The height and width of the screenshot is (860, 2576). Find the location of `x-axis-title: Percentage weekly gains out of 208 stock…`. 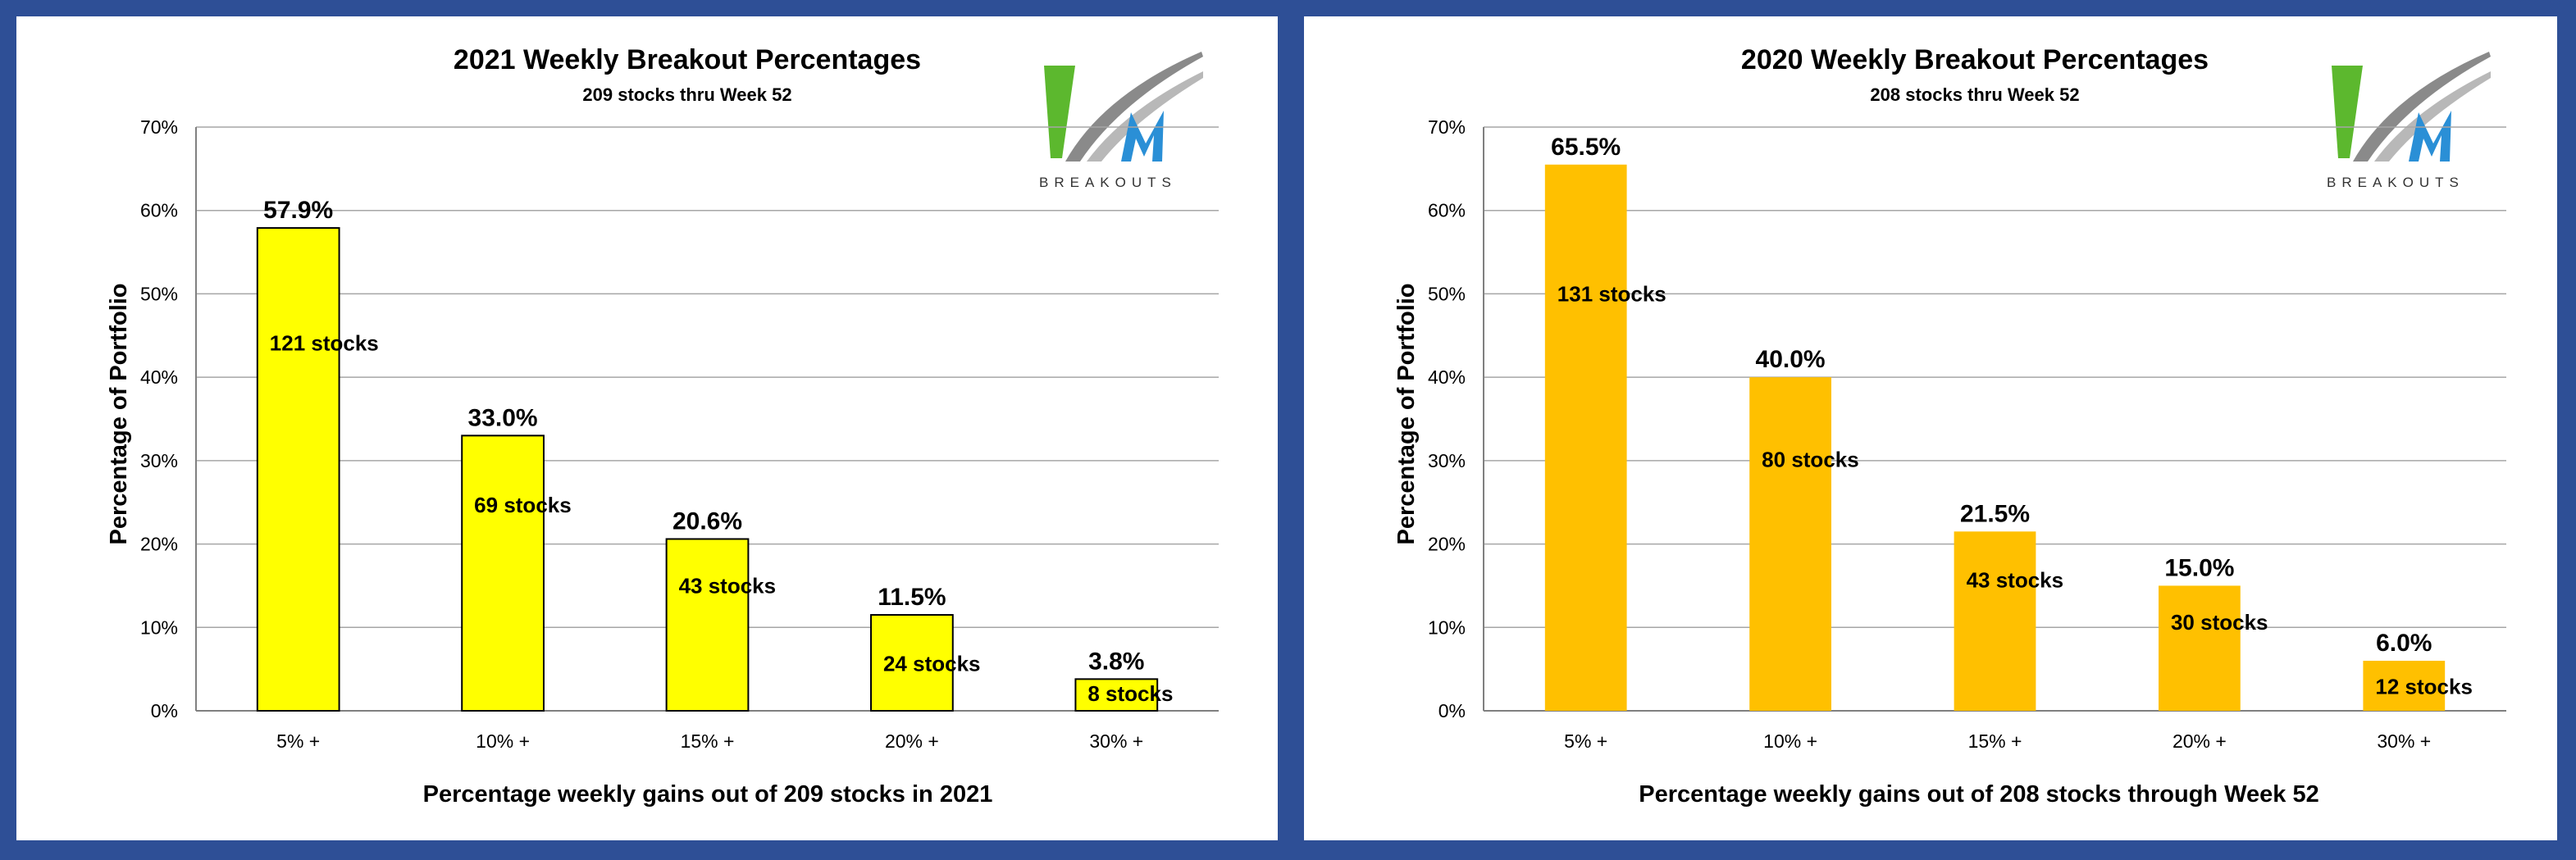

x-axis-title: Percentage weekly gains out of 208 stock… is located at coordinates (1978, 795).